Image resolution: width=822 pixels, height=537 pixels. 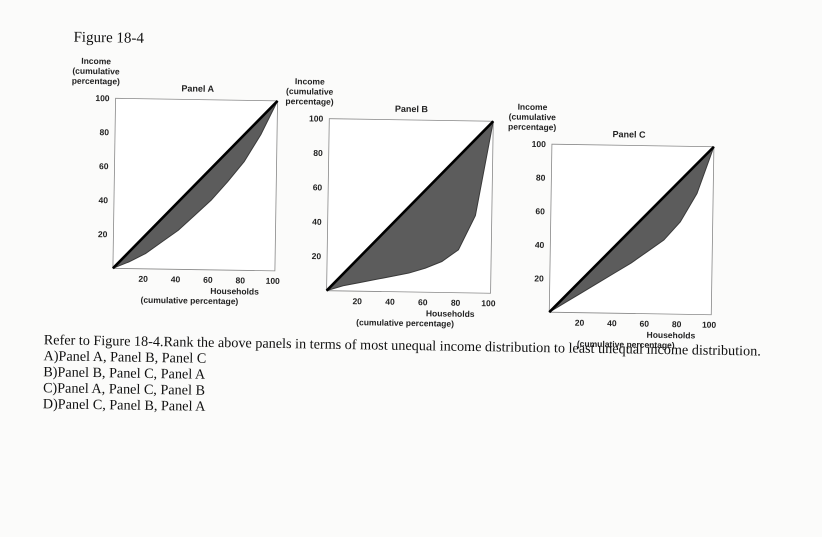 I want to click on panel-title: Panel B, so click(x=412, y=109).